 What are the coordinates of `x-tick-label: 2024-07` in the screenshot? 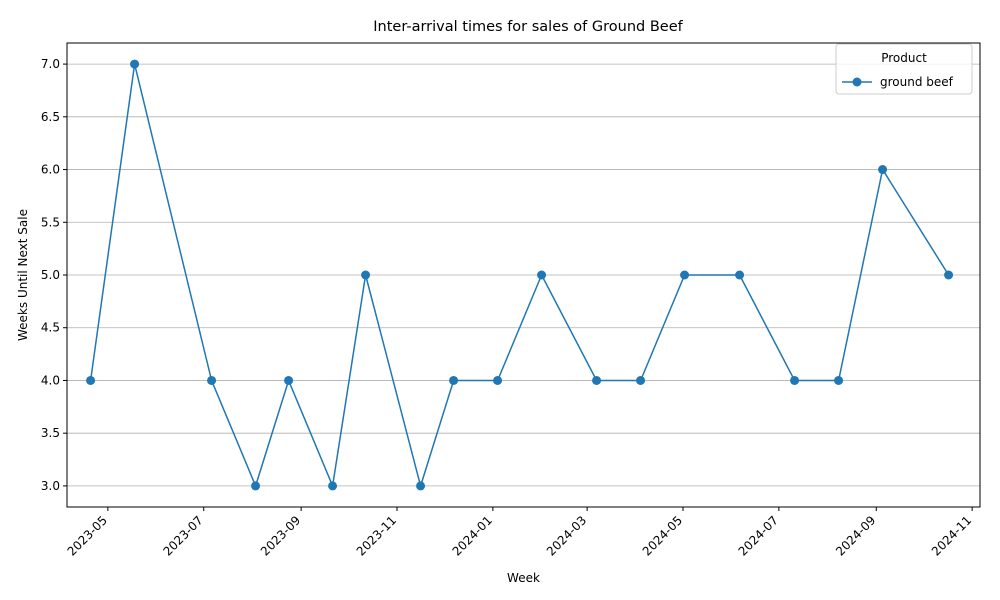 It's located at (758, 535).